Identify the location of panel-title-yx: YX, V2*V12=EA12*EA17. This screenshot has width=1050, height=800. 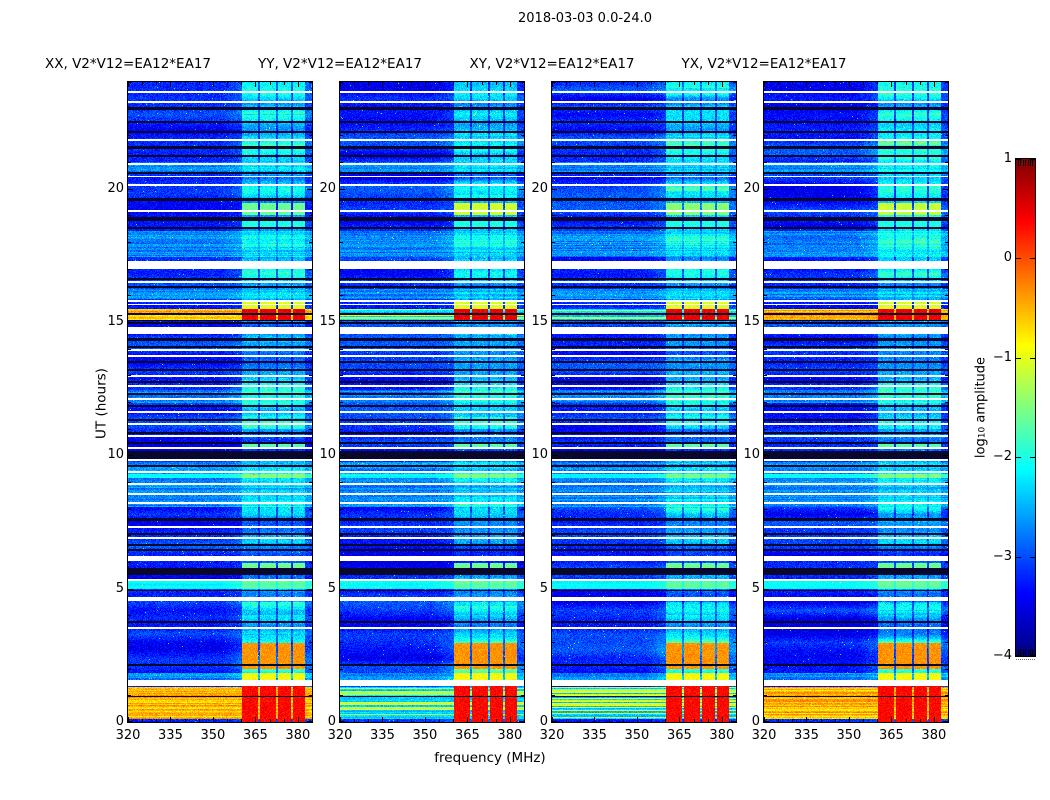
(764, 64).